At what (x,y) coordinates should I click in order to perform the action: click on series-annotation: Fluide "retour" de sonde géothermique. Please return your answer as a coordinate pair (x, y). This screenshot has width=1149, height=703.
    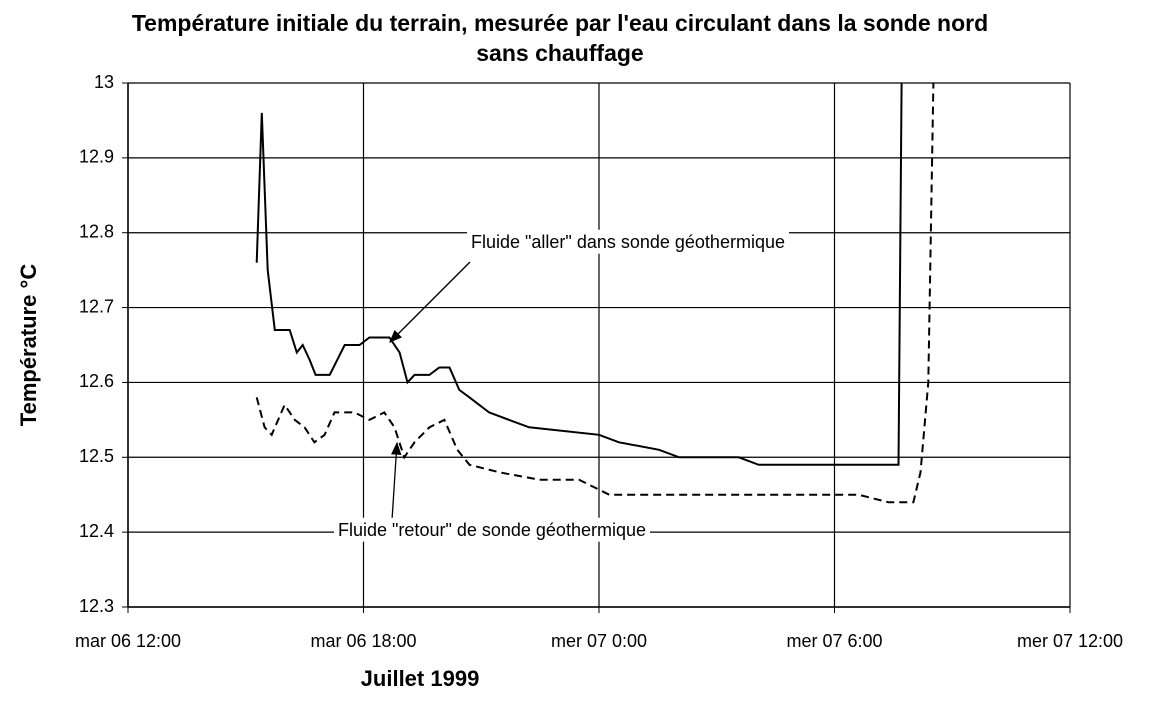
    Looking at the image, I should click on (492, 530).